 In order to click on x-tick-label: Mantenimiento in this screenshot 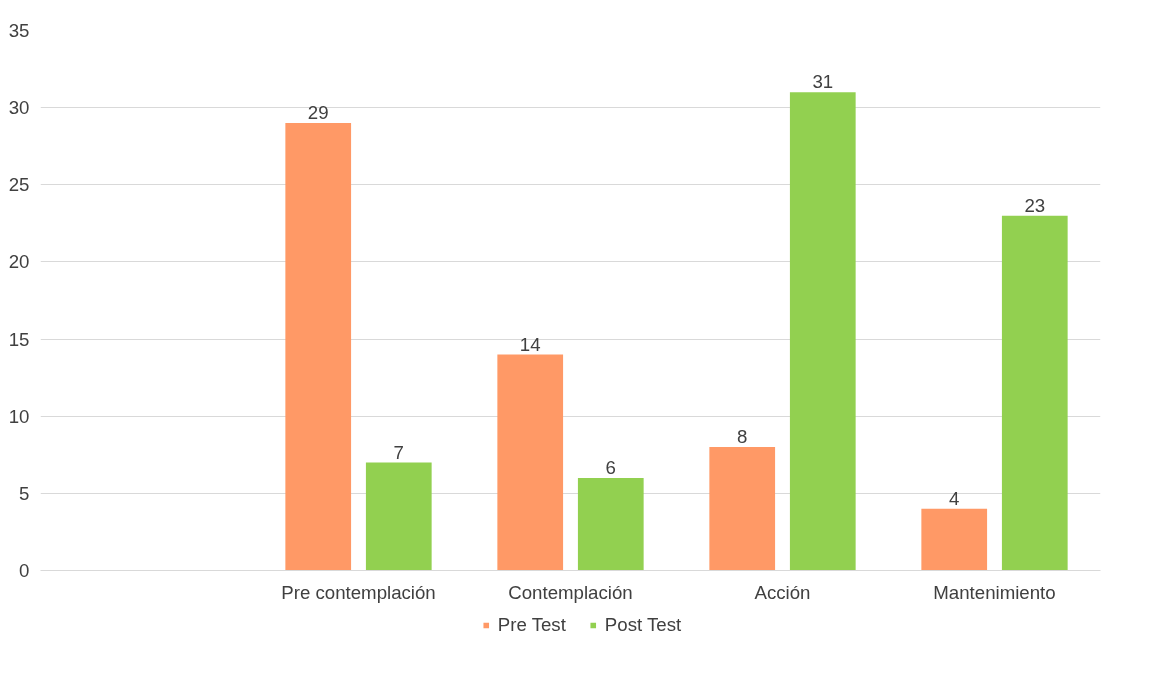, I will do `click(994, 592)`.